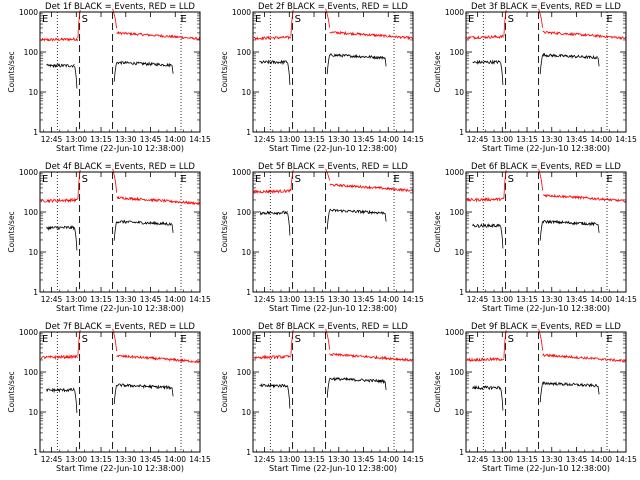  I want to click on panel-title: Det 1f BLACK = Events, RED = LLD, so click(120, 7).